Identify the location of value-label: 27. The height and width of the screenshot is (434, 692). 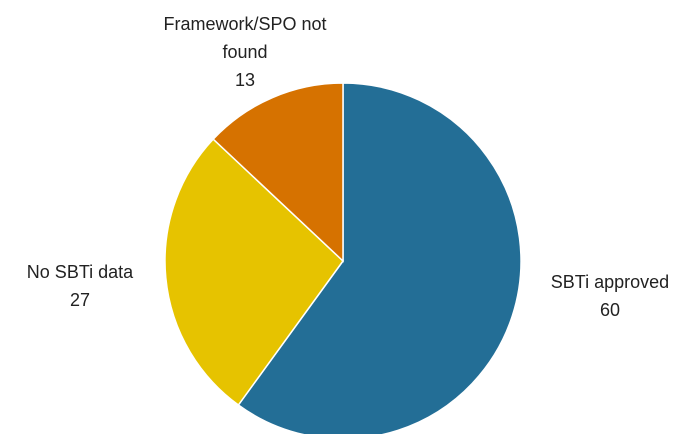
(80, 300).